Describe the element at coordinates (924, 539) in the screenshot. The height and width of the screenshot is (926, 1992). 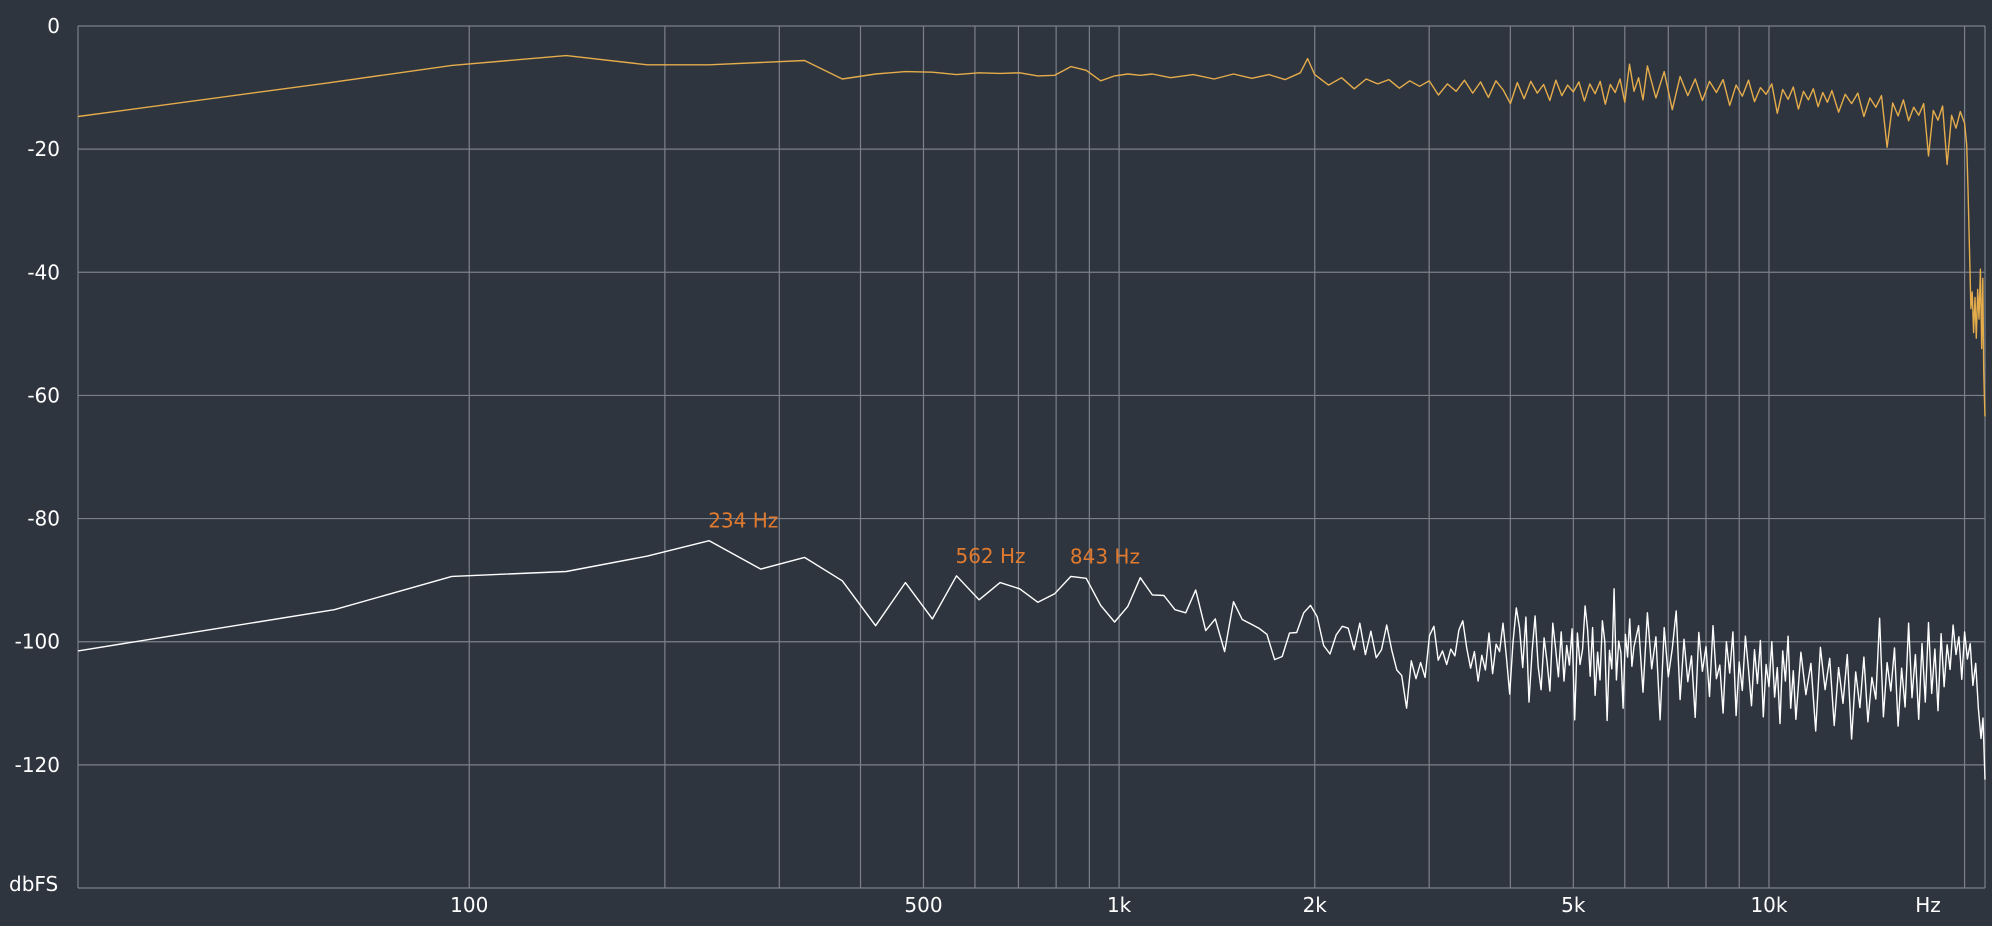
I see `annotation-layer: 234 Hz 562 Hz 843 Hz` at that location.